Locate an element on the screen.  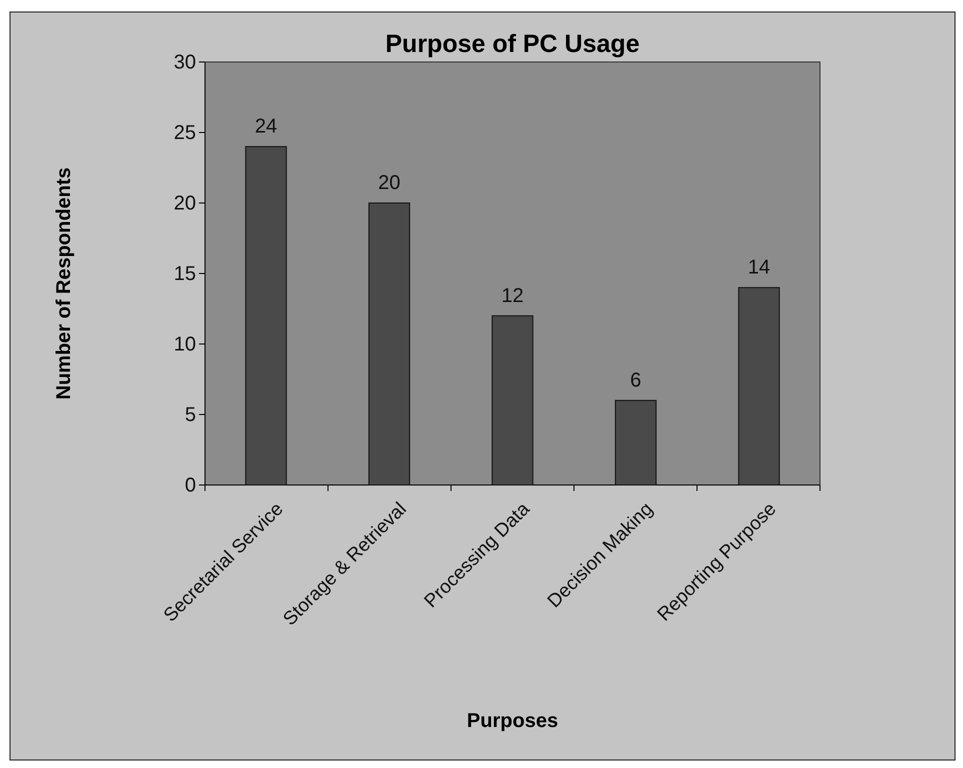
y-tick-label: 15 is located at coordinates (185, 273).